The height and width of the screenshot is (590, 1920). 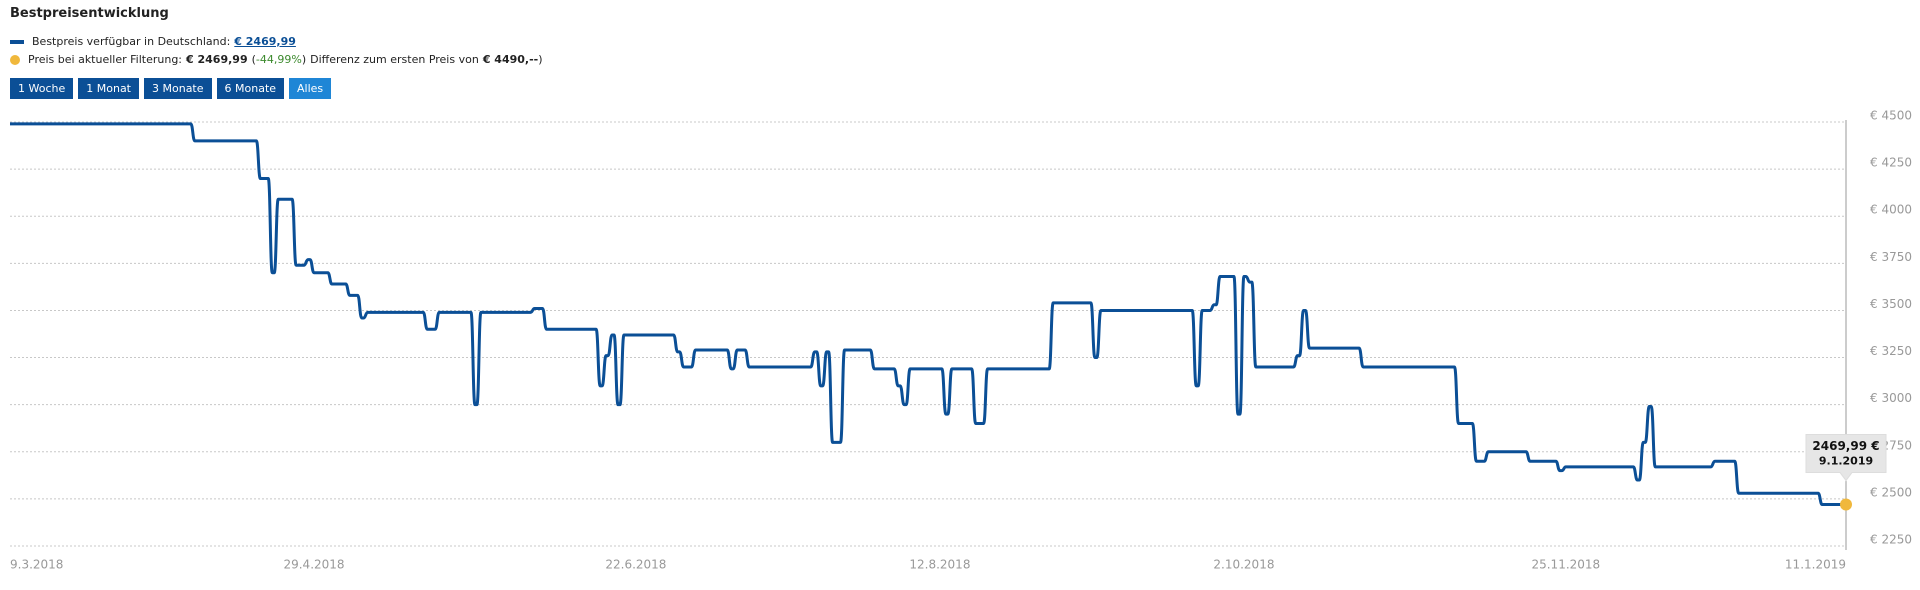 What do you see at coordinates (1891, 445) in the screenshot?
I see `y-tick-label: € 2750` at bounding box center [1891, 445].